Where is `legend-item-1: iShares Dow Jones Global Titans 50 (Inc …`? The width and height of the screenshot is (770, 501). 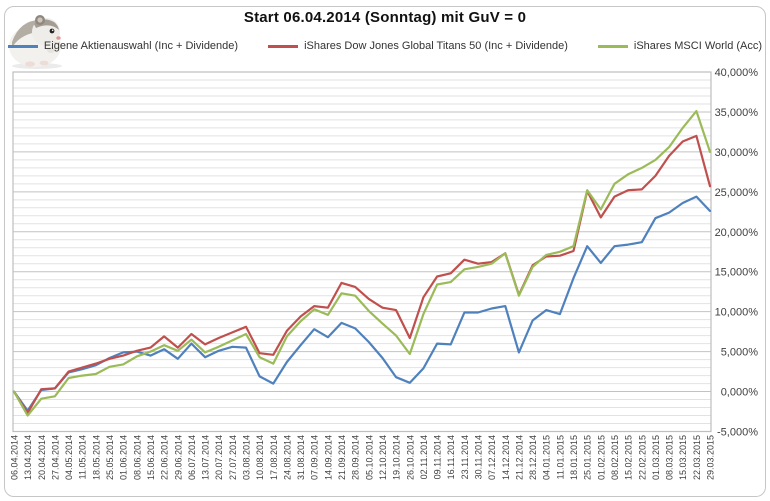
legend-item-1: iShares Dow Jones Global Titans 50 (Inc … is located at coordinates (418, 46).